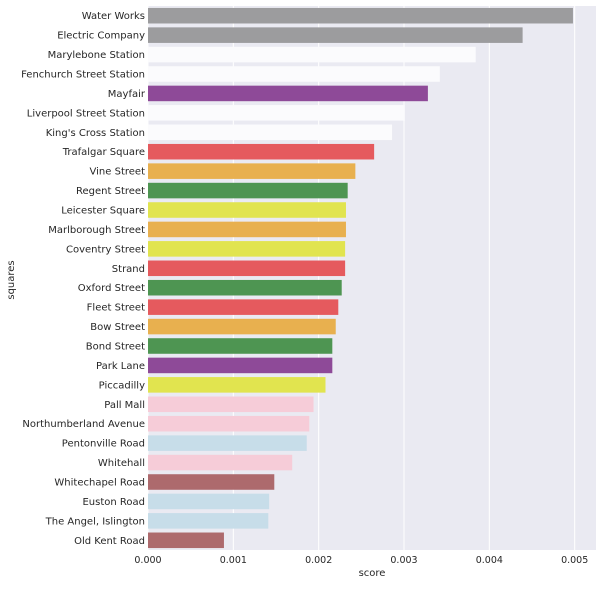 This screenshot has width=602, height=589. I want to click on category-label: Regent Street, so click(110, 191).